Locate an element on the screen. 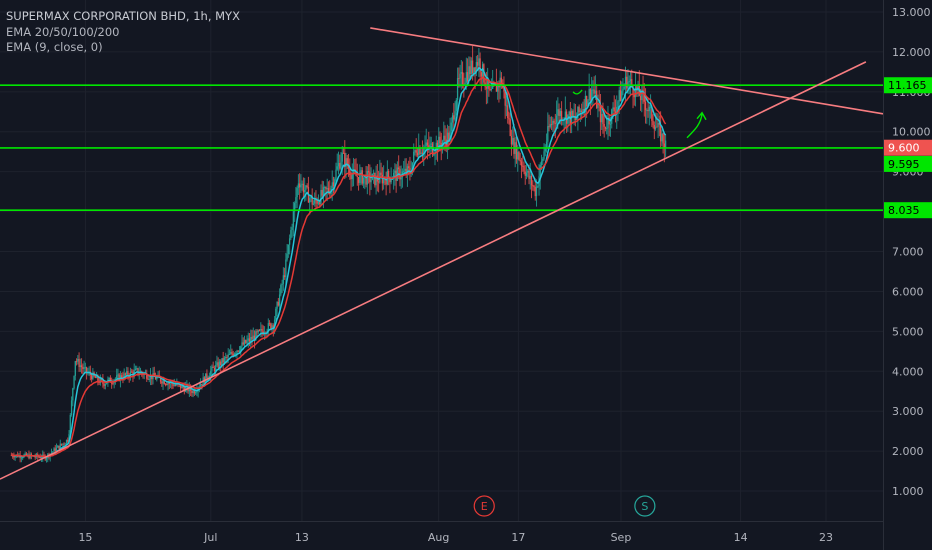  indicator-ema-9: EMA (9, close, 0) is located at coordinates (54, 47).